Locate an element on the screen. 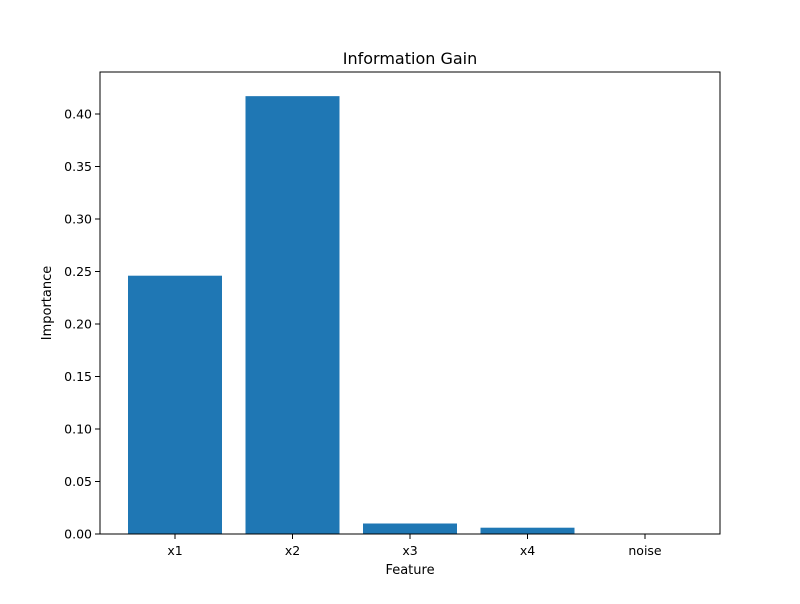 The height and width of the screenshot is (604, 800). x-axis-label: Feature is located at coordinates (409, 570).